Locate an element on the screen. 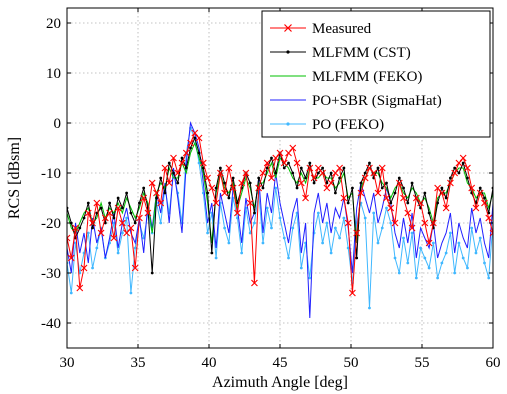 Image resolution: width=507 pixels, height=394 pixels. legend-item: PO (FEKO) is located at coordinates (327, 125).